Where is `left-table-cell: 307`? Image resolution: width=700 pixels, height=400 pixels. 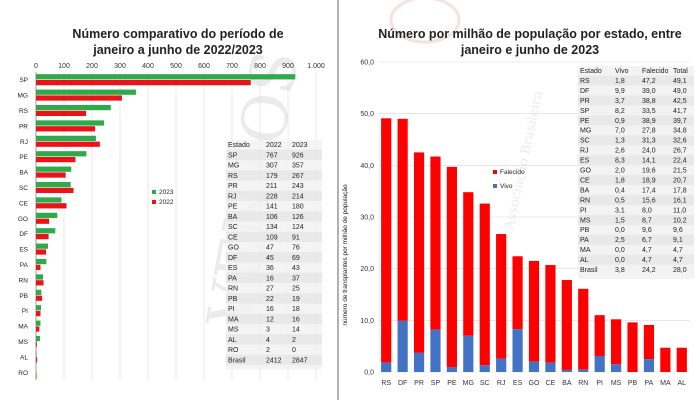 left-table-cell: 307 is located at coordinates (272, 166).